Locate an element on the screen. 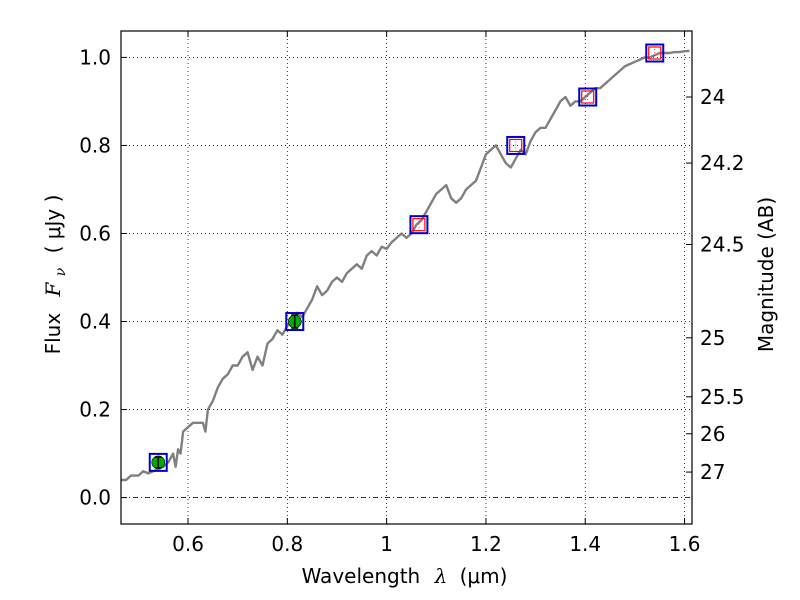 Image resolution: width=800 pixels, height=600 pixels. magnitude-tick-label: 25.5 is located at coordinates (722, 397).